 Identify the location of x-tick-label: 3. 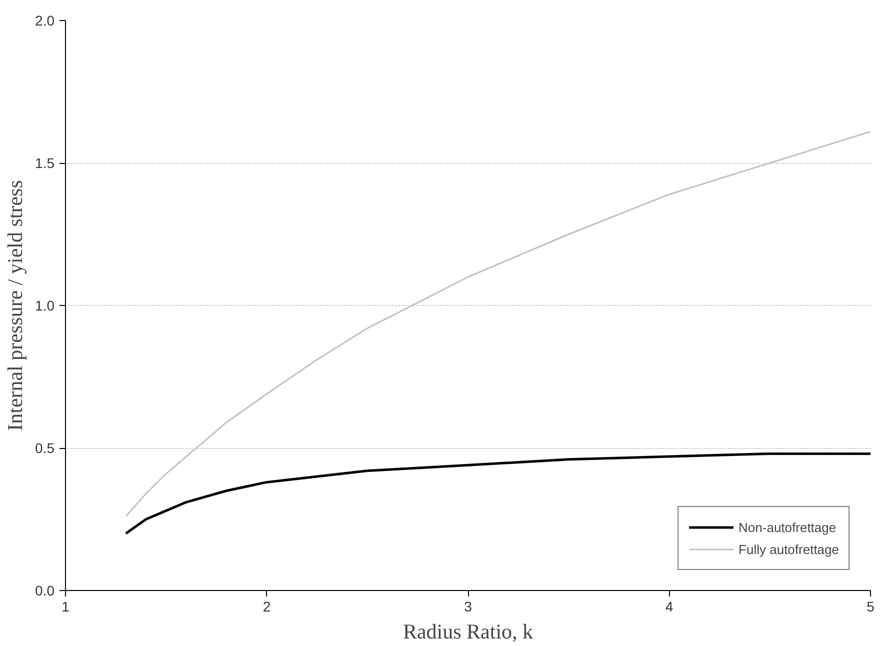
(468, 606).